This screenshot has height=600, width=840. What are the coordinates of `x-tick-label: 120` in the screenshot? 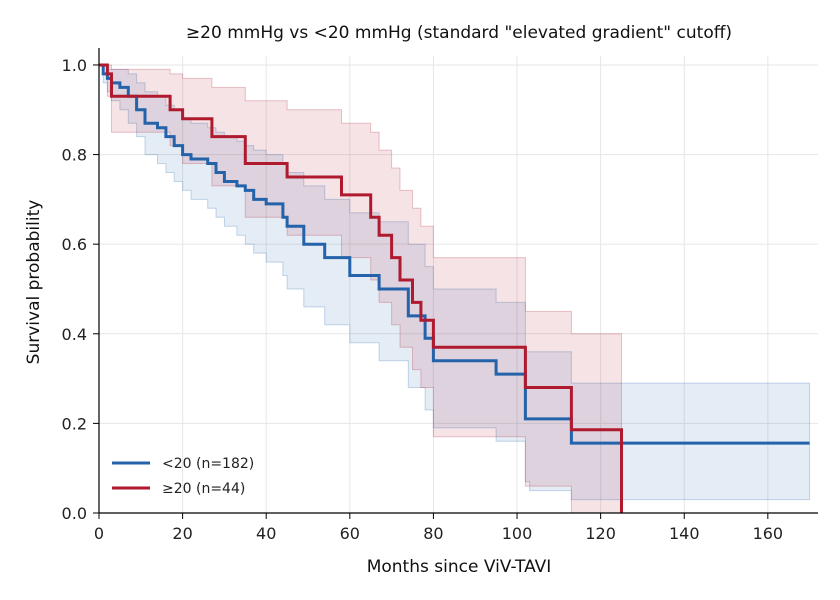 It's located at (600, 533).